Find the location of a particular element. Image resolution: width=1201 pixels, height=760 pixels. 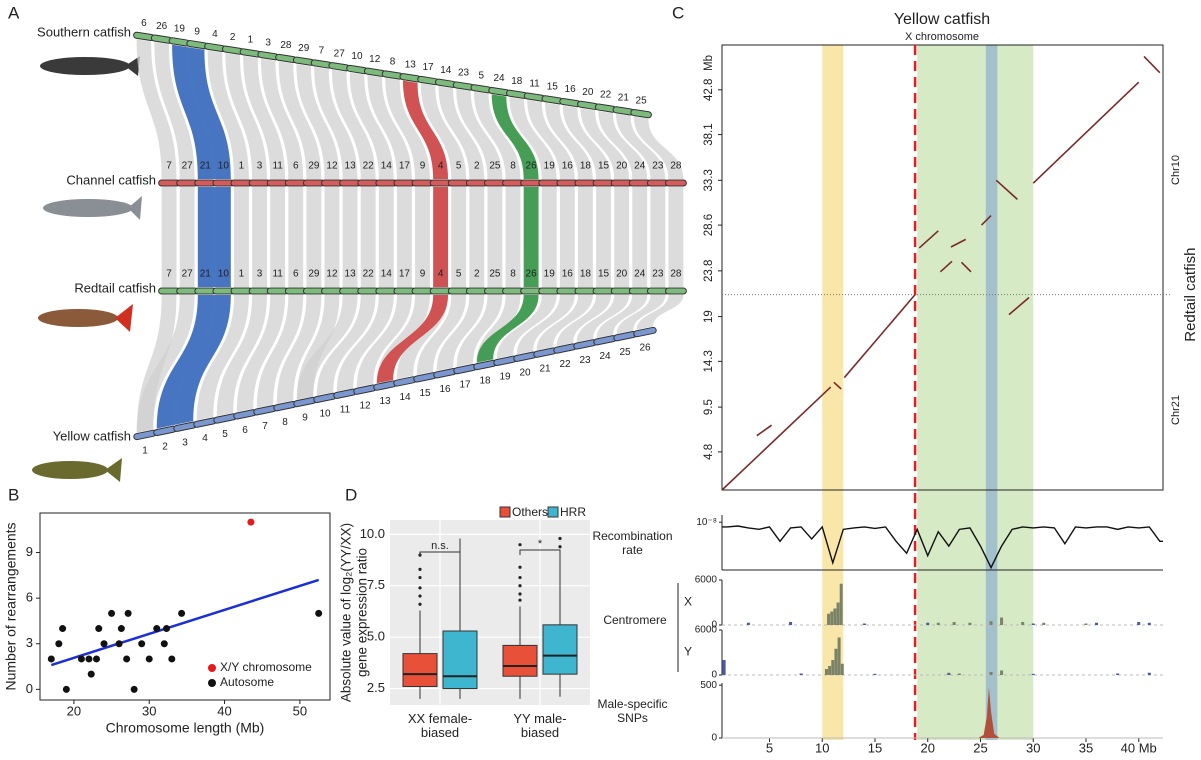

x-tick-label: 15 is located at coordinates (875, 747).